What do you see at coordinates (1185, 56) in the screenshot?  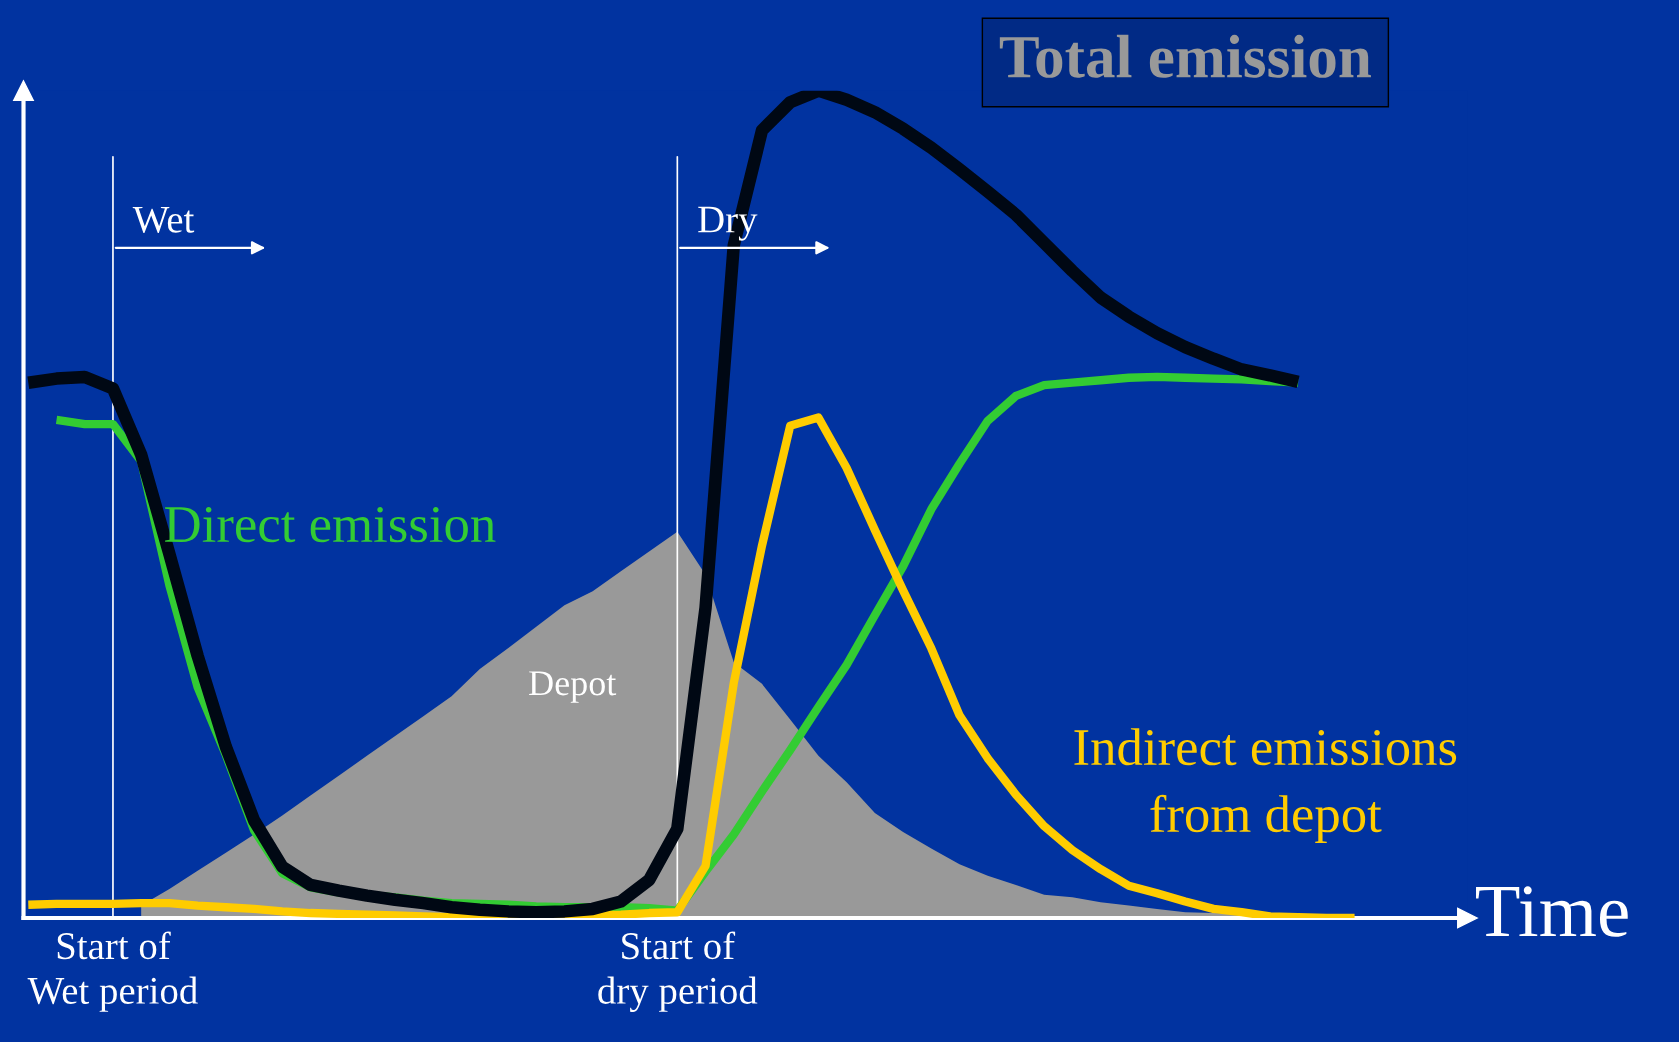 I see `chart-title: Total emission` at bounding box center [1185, 56].